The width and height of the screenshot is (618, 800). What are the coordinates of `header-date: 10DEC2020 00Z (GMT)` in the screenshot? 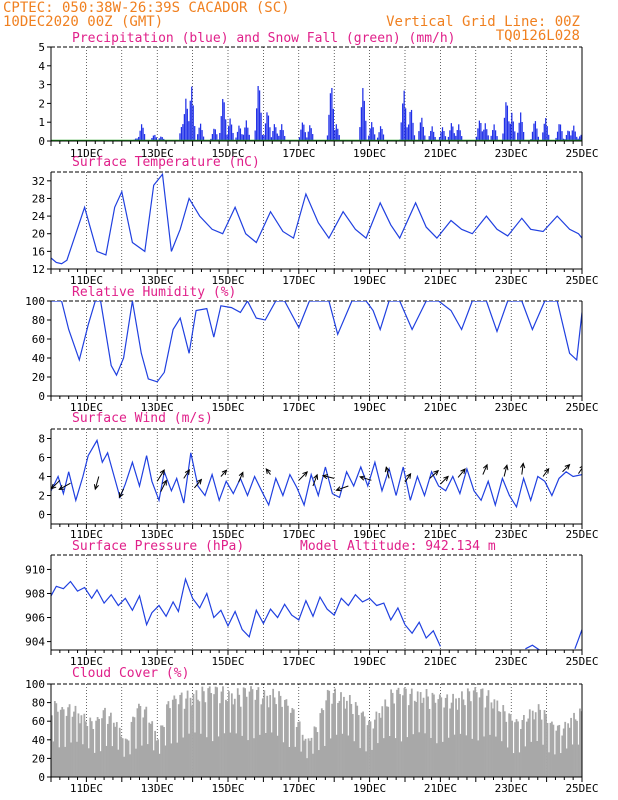 It's located at (83, 22).